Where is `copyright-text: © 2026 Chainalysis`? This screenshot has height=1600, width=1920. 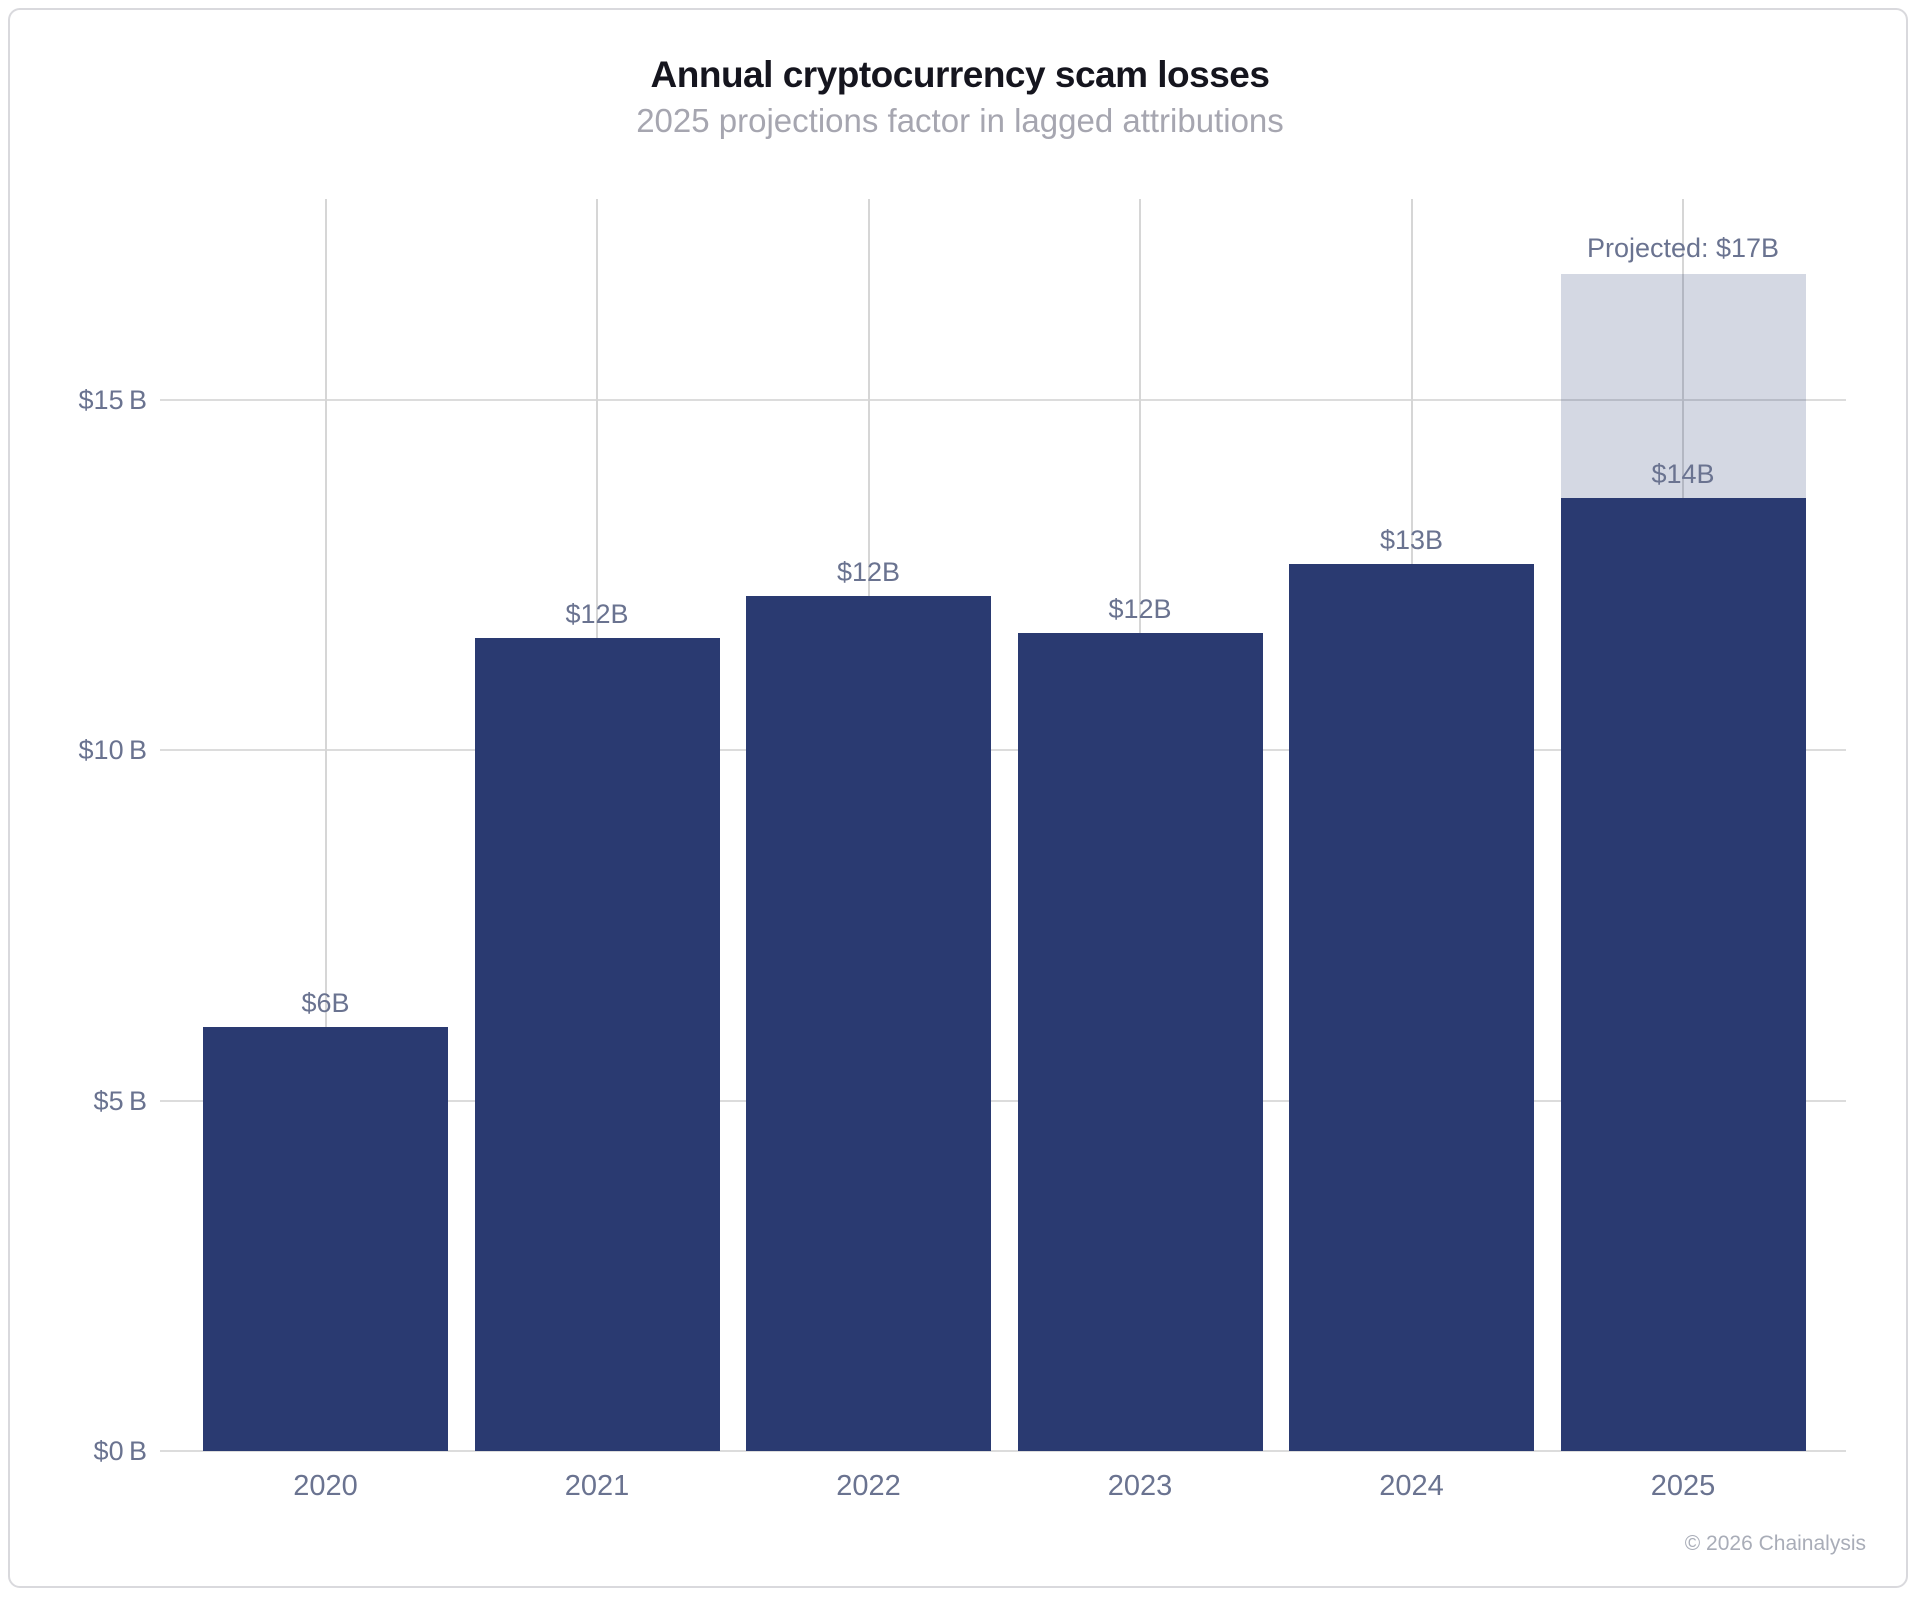
copyright-text: © 2026 Chainalysis is located at coordinates (1775, 1543).